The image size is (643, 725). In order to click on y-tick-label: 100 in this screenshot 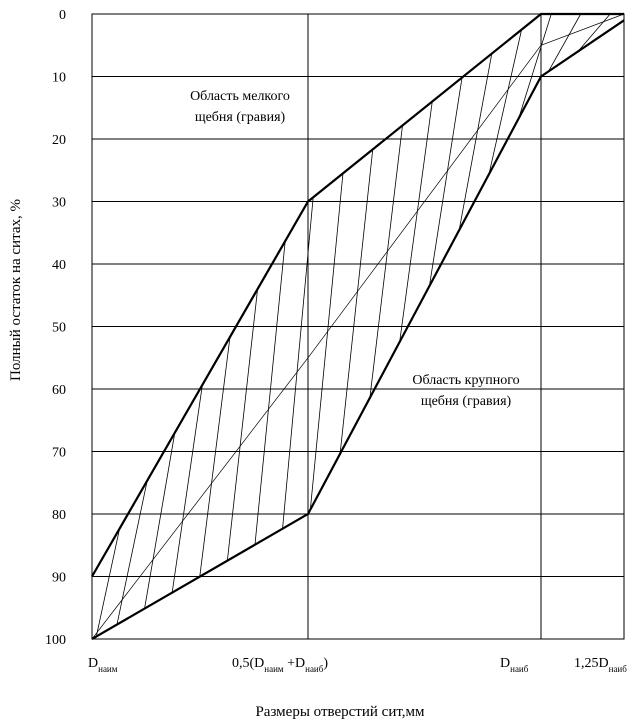, I will do `click(55, 640)`.